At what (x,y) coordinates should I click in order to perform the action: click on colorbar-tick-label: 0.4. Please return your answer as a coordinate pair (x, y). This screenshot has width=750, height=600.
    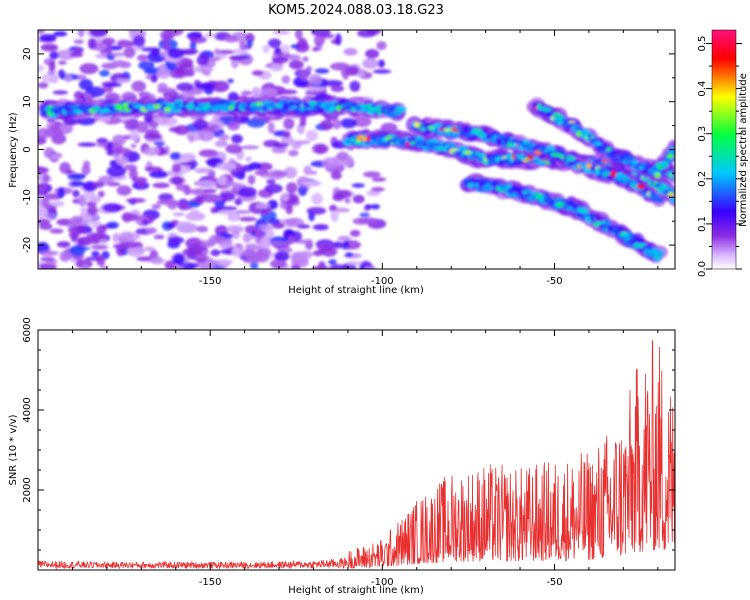
    Looking at the image, I should click on (702, 89).